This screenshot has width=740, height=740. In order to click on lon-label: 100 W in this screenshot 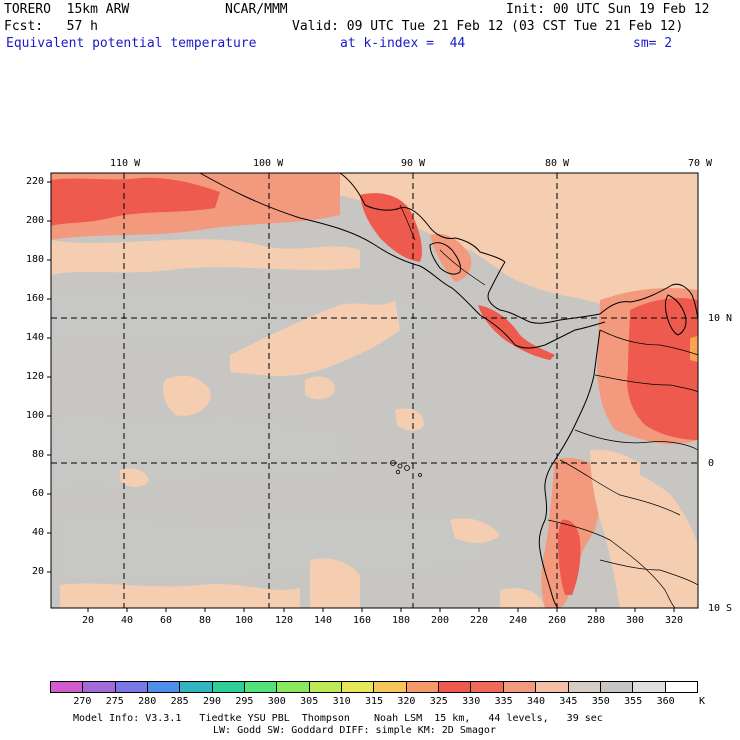, I will do `click(268, 163)`.